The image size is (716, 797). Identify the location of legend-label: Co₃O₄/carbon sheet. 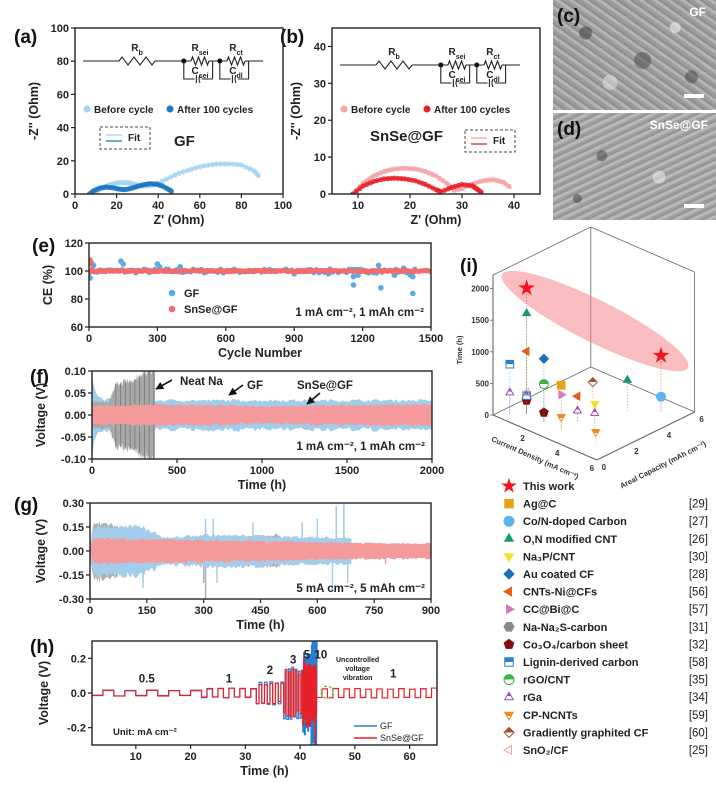
(575, 645).